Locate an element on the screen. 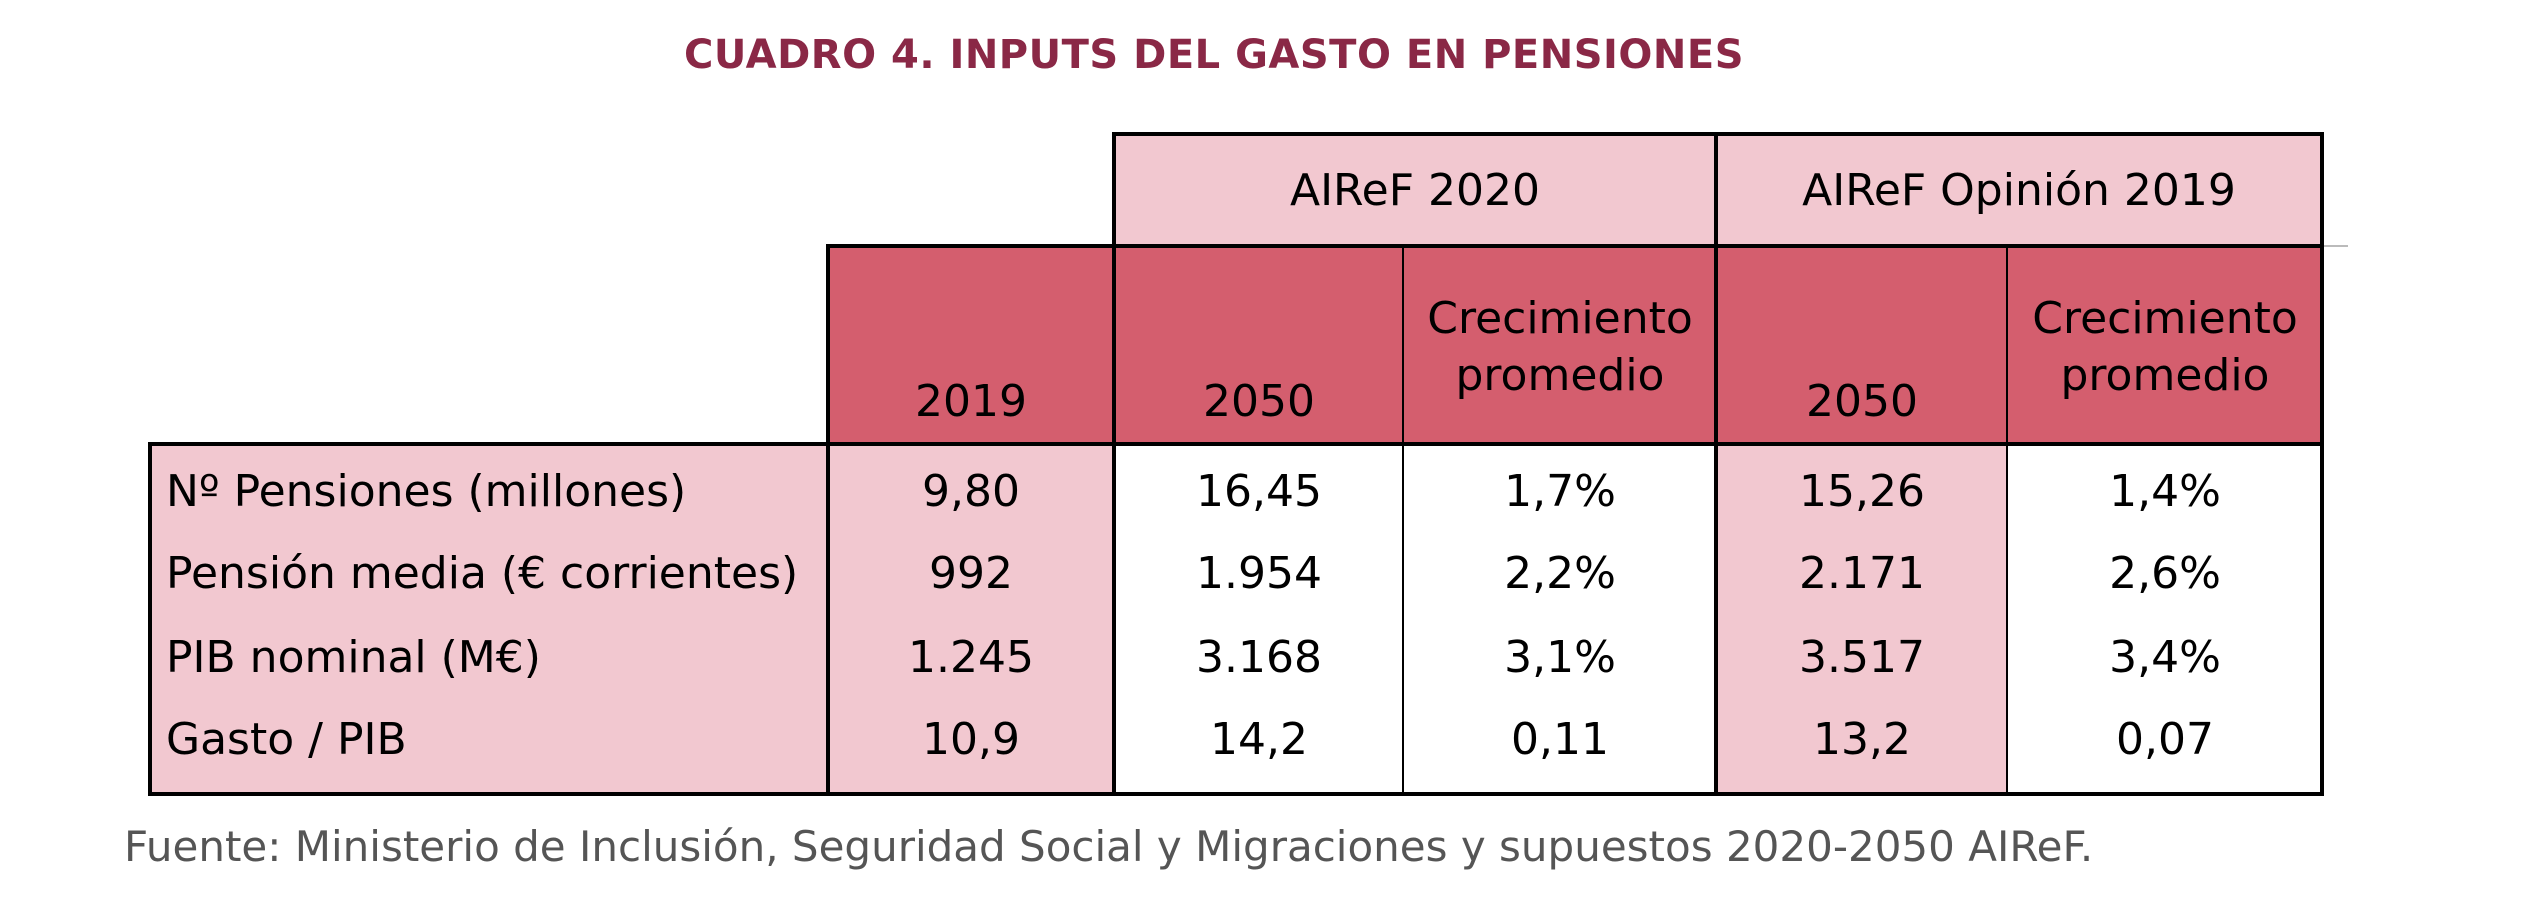 Image resolution: width=2530 pixels, height=898 pixels. table-cell: 1.954 is located at coordinates (1259, 573).